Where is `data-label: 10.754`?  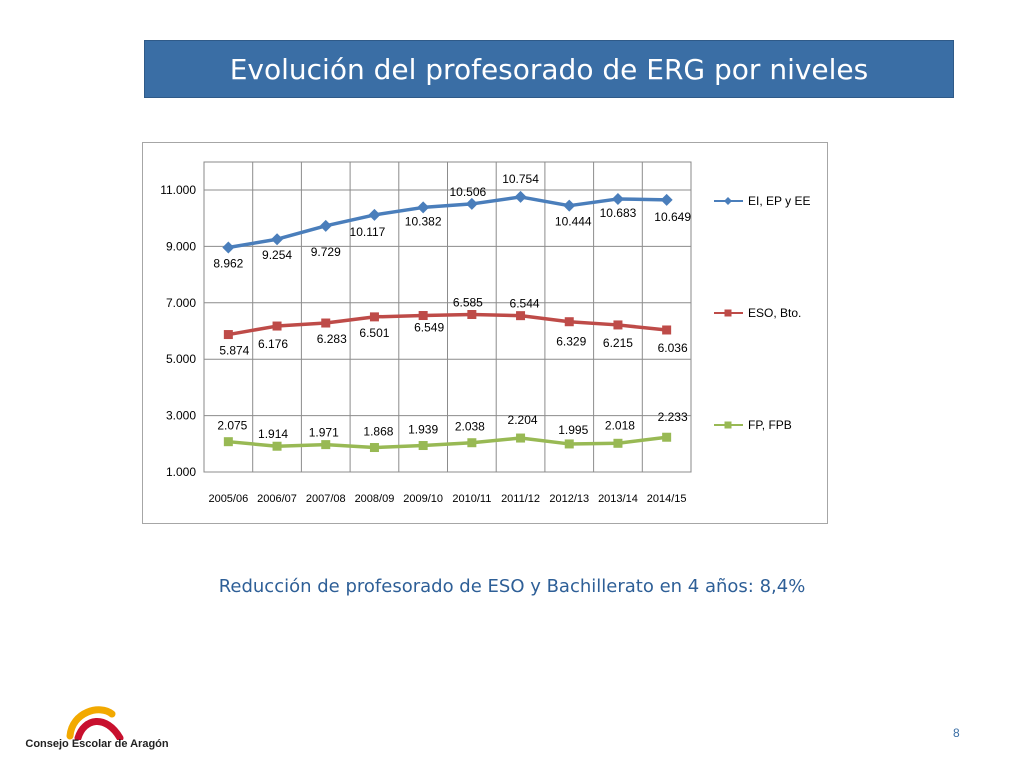 data-label: 10.754 is located at coordinates (520, 179).